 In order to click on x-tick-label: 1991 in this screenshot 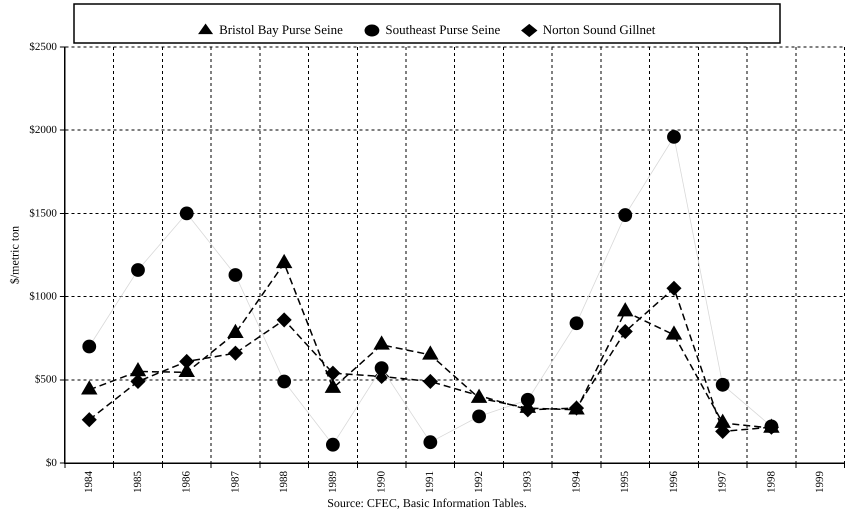, I will do `click(430, 482)`.